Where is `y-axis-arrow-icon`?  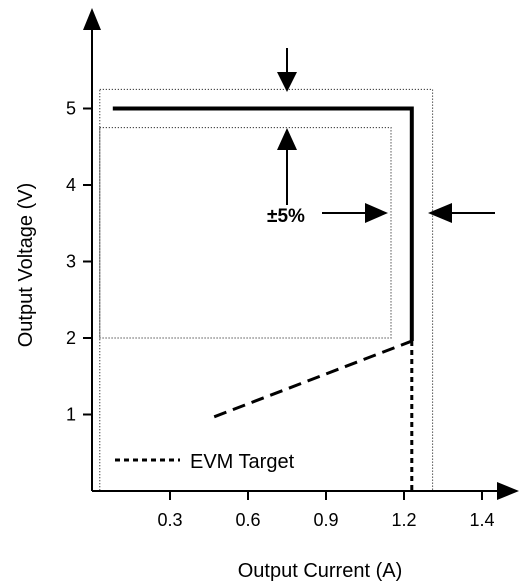
y-axis-arrow-icon is located at coordinates (92, 19).